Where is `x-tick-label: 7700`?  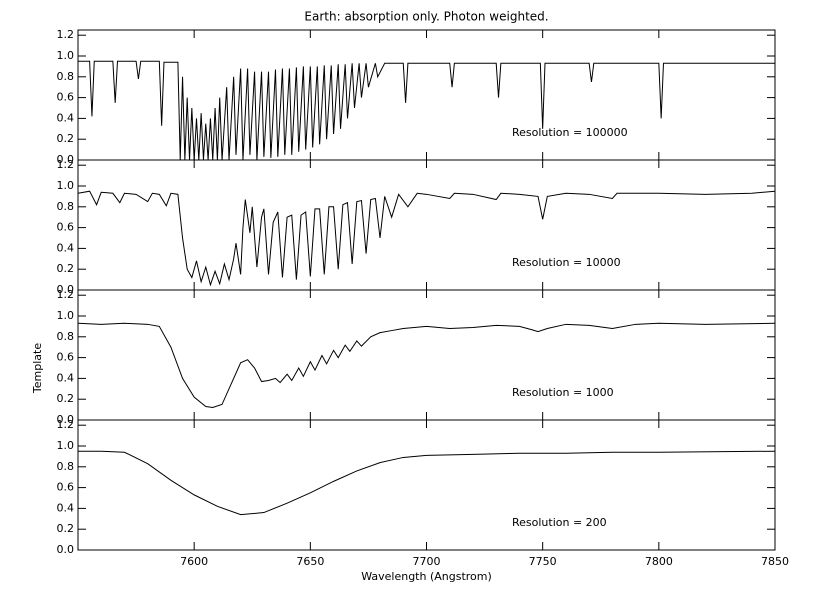 x-tick-label: 7700 is located at coordinates (427, 561).